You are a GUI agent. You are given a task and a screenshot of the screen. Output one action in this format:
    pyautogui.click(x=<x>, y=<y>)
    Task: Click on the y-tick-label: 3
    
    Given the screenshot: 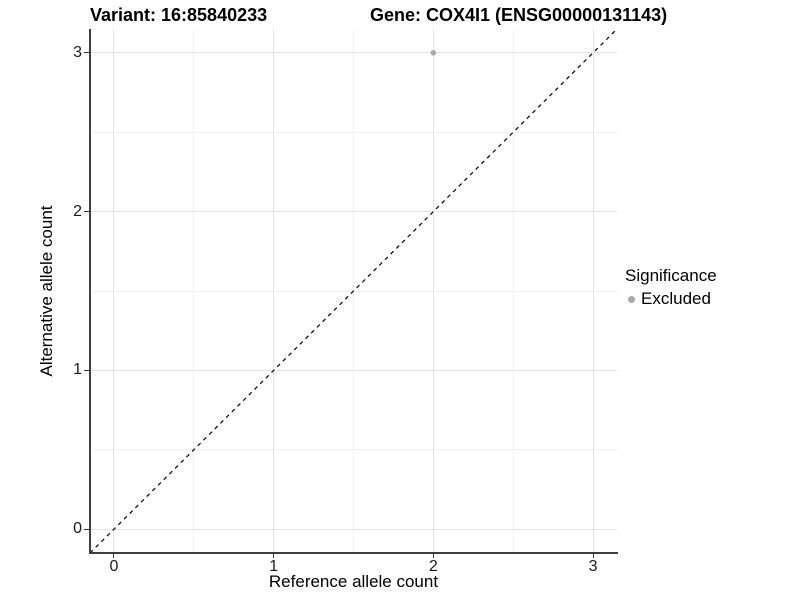 What is the action you would take?
    pyautogui.click(x=77, y=52)
    